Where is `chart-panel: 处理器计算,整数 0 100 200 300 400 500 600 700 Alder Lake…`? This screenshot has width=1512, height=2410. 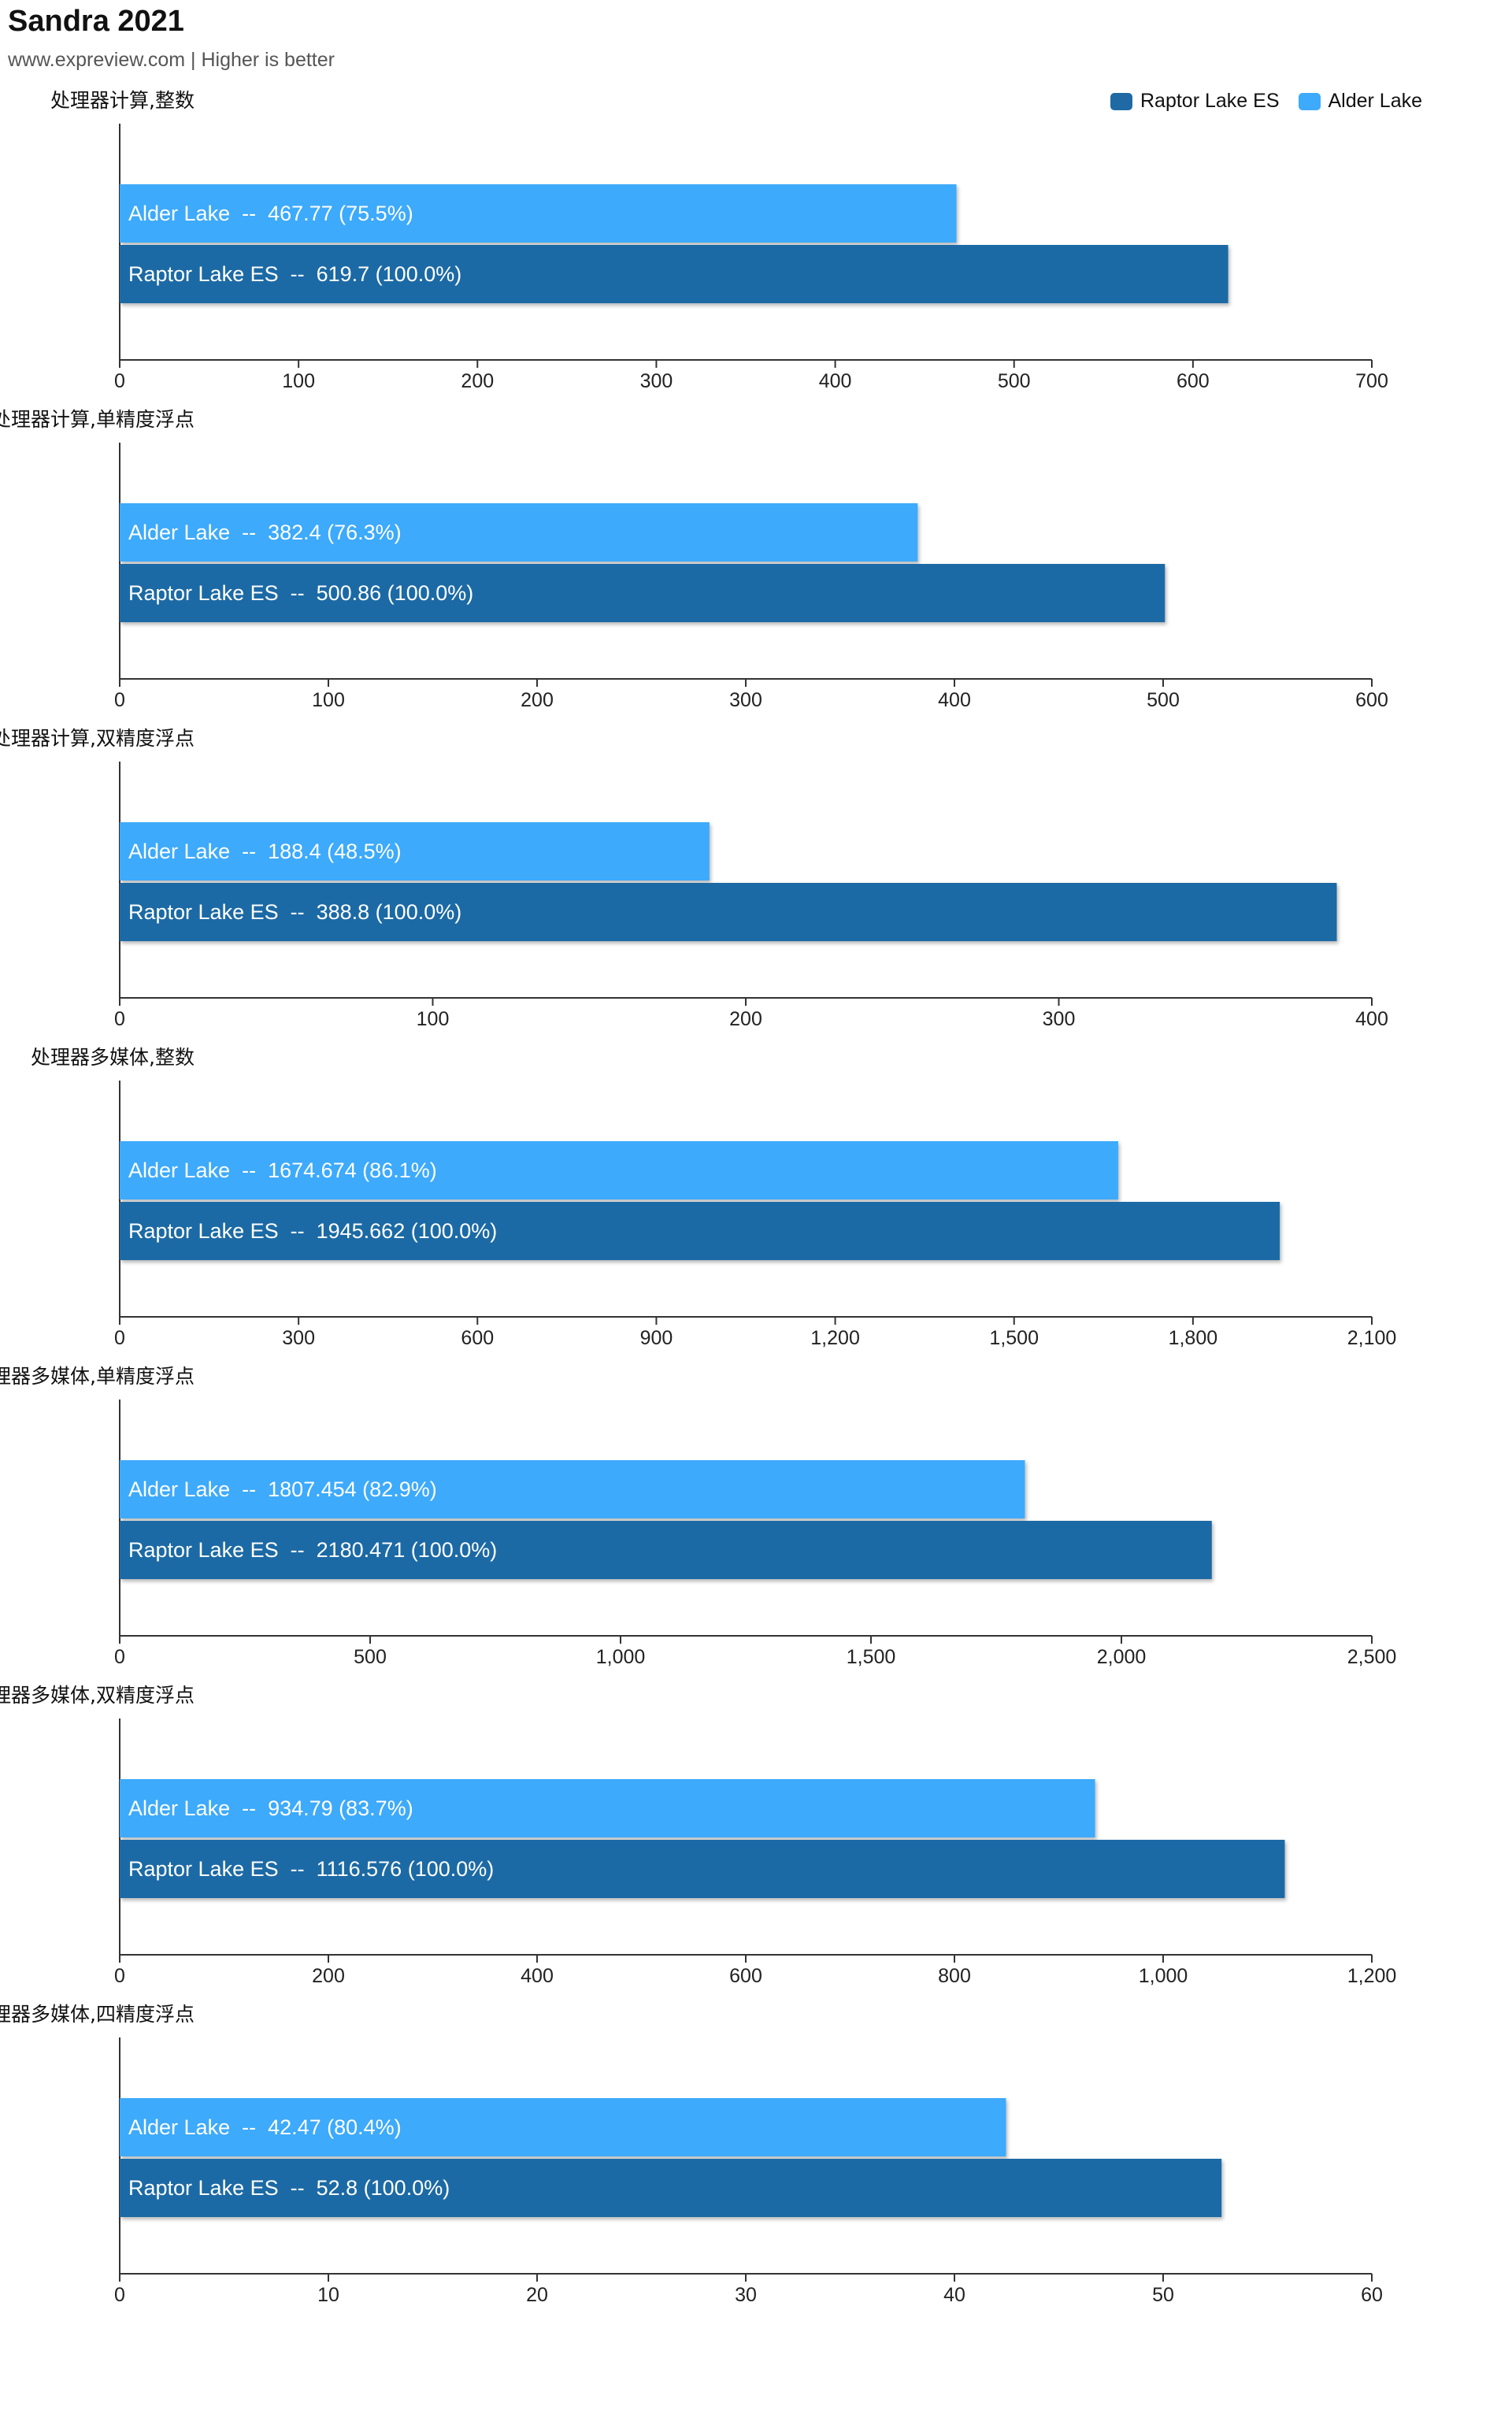
chart-panel: 处理器计算,整数 0 100 200 300 400 500 600 700 Alder Lake… is located at coordinates (719, 240).